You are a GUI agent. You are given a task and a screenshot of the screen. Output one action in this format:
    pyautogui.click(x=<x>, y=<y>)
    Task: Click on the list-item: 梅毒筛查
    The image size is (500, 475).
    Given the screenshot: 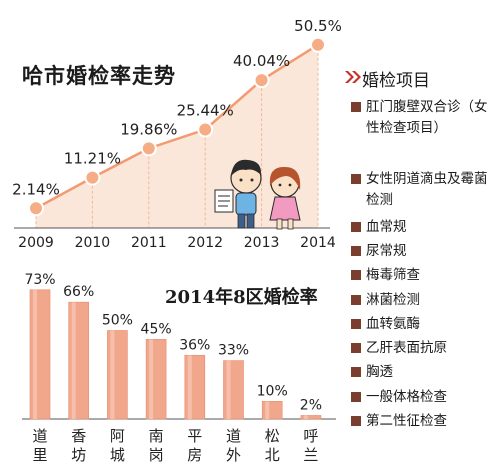 What is the action you would take?
    pyautogui.click(x=423, y=275)
    